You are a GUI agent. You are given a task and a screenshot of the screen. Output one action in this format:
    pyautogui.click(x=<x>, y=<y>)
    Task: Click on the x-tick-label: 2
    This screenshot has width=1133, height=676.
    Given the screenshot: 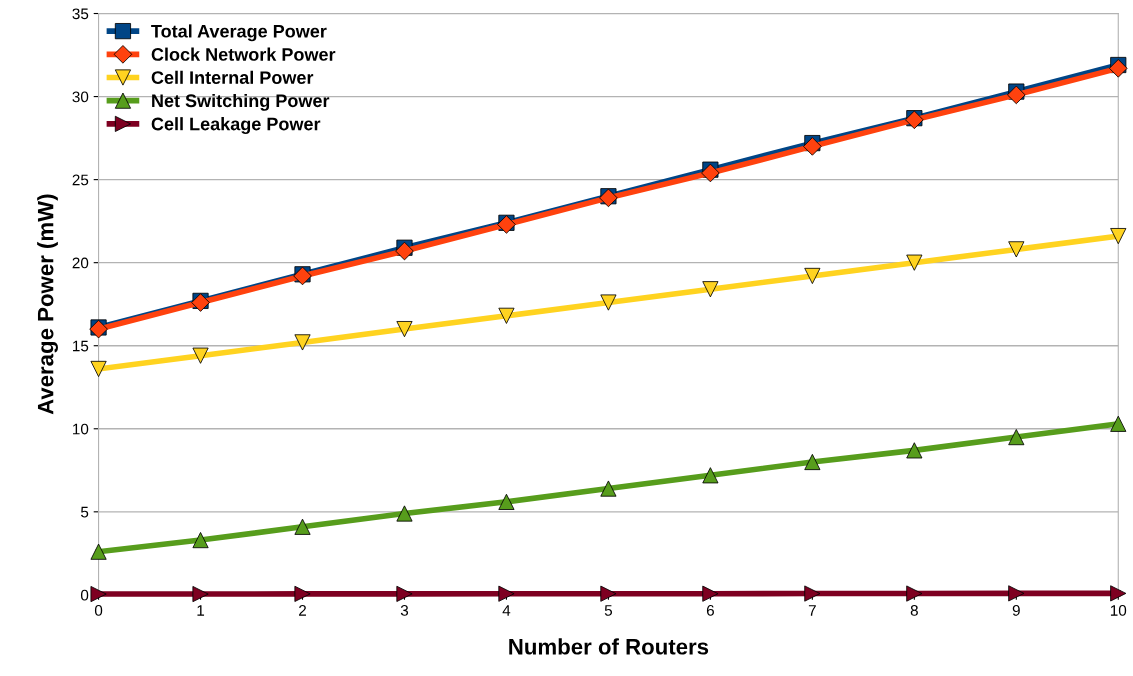 What is the action you would take?
    pyautogui.click(x=302, y=610)
    